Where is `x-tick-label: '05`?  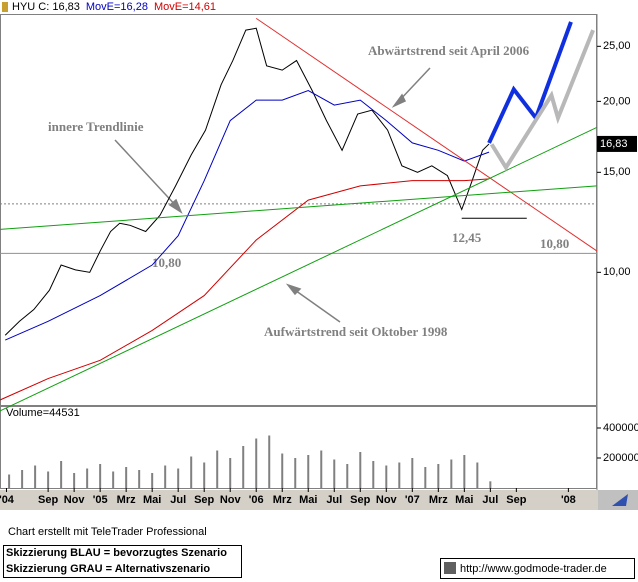 x-tick-label: '05 is located at coordinates (100, 500).